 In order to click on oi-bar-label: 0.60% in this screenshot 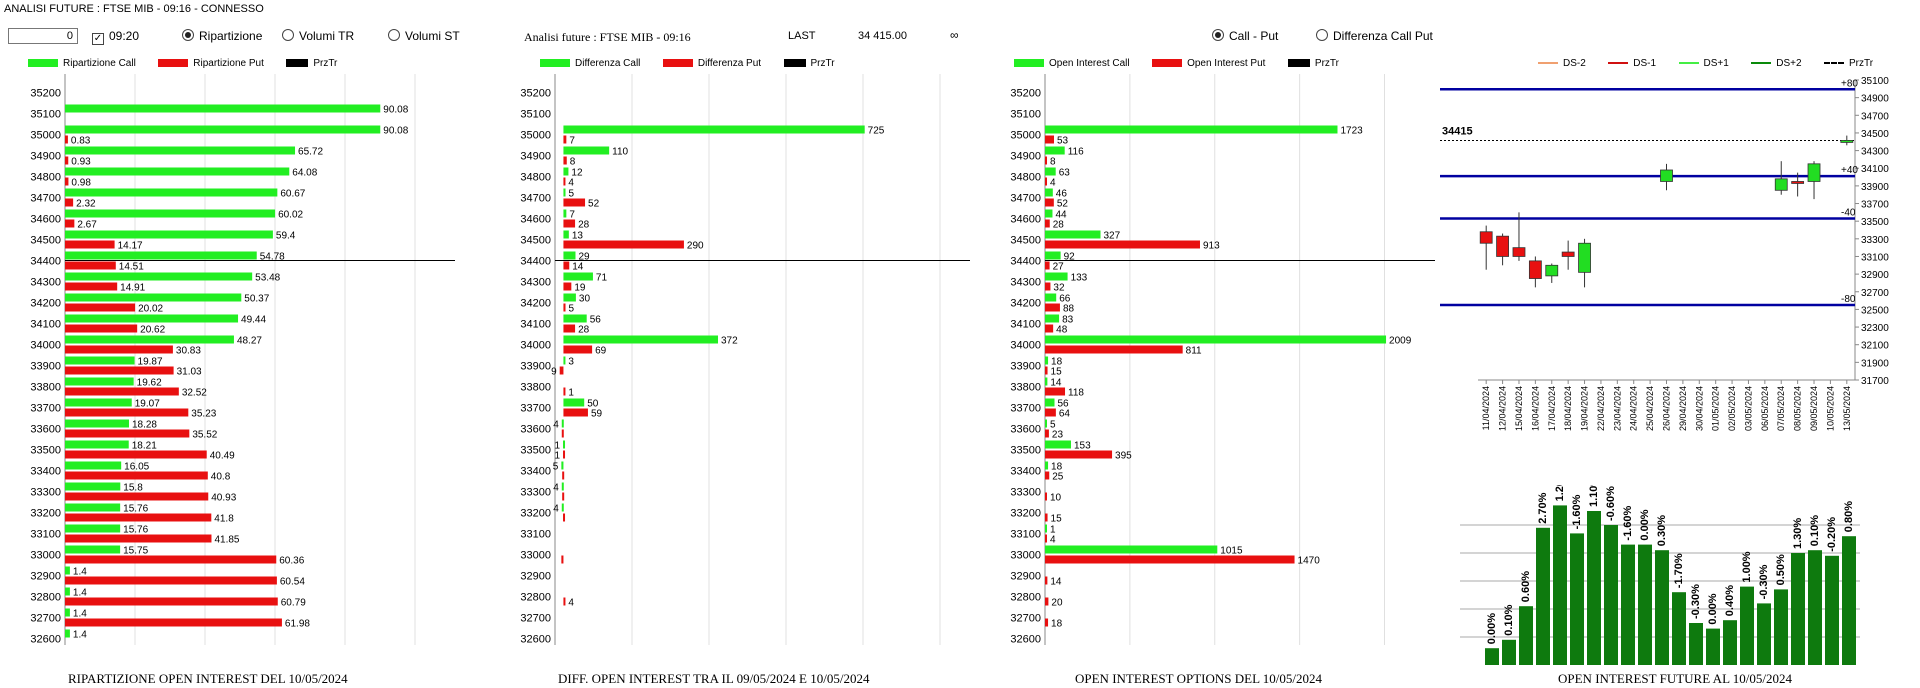, I will do `click(1526, 586)`.